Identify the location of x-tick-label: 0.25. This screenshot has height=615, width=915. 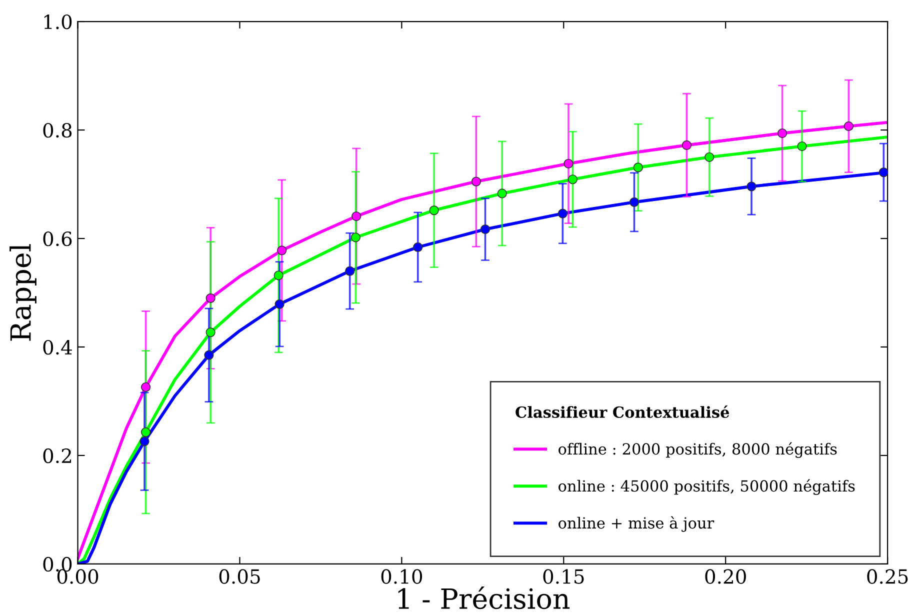
(887, 576).